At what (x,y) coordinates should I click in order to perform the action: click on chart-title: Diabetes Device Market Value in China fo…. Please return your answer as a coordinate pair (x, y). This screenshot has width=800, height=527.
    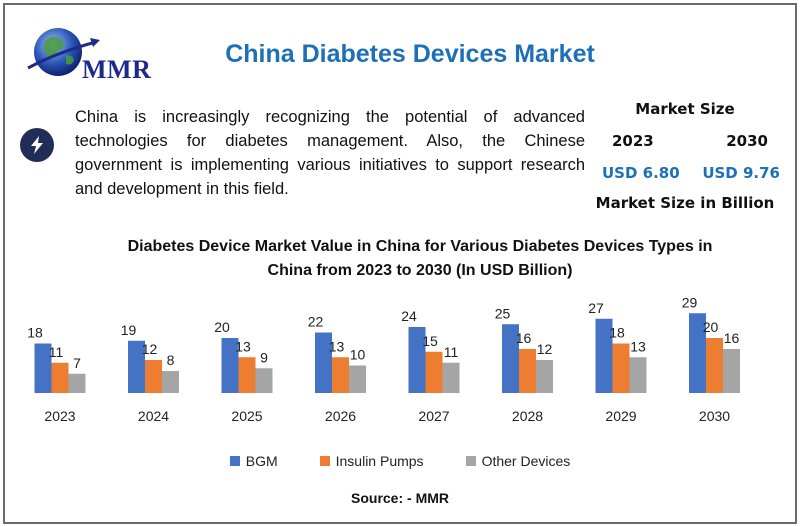
    Looking at the image, I should click on (420, 258).